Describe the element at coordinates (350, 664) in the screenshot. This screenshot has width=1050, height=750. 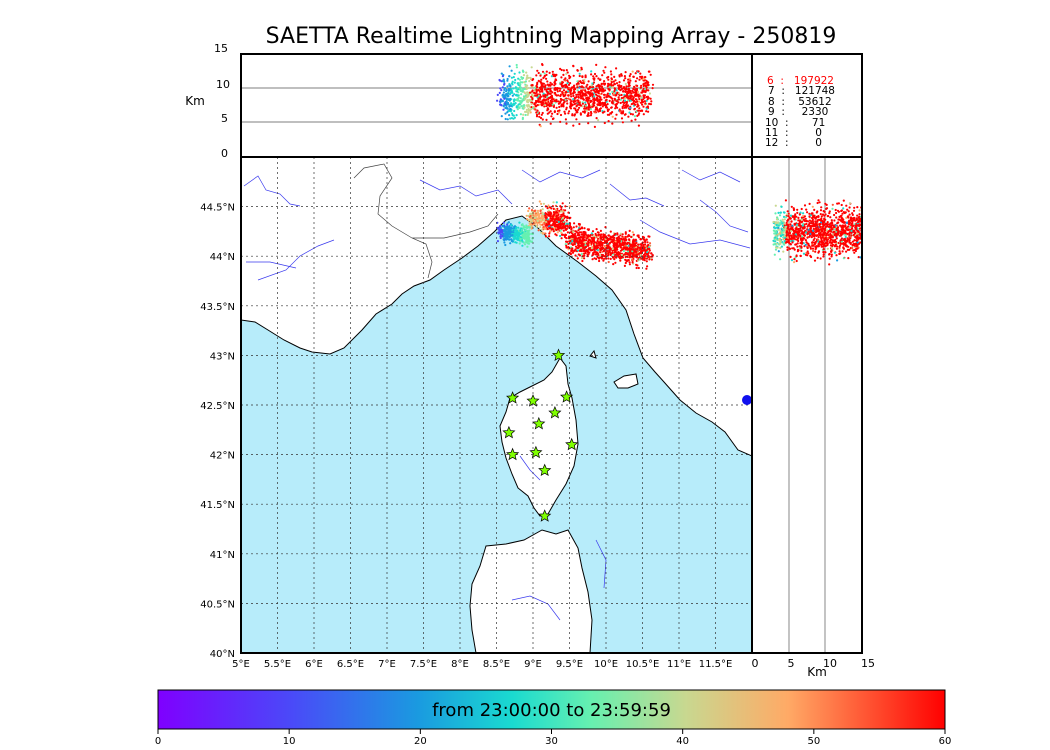
I see `lon-tick-label: 6.5°E` at that location.